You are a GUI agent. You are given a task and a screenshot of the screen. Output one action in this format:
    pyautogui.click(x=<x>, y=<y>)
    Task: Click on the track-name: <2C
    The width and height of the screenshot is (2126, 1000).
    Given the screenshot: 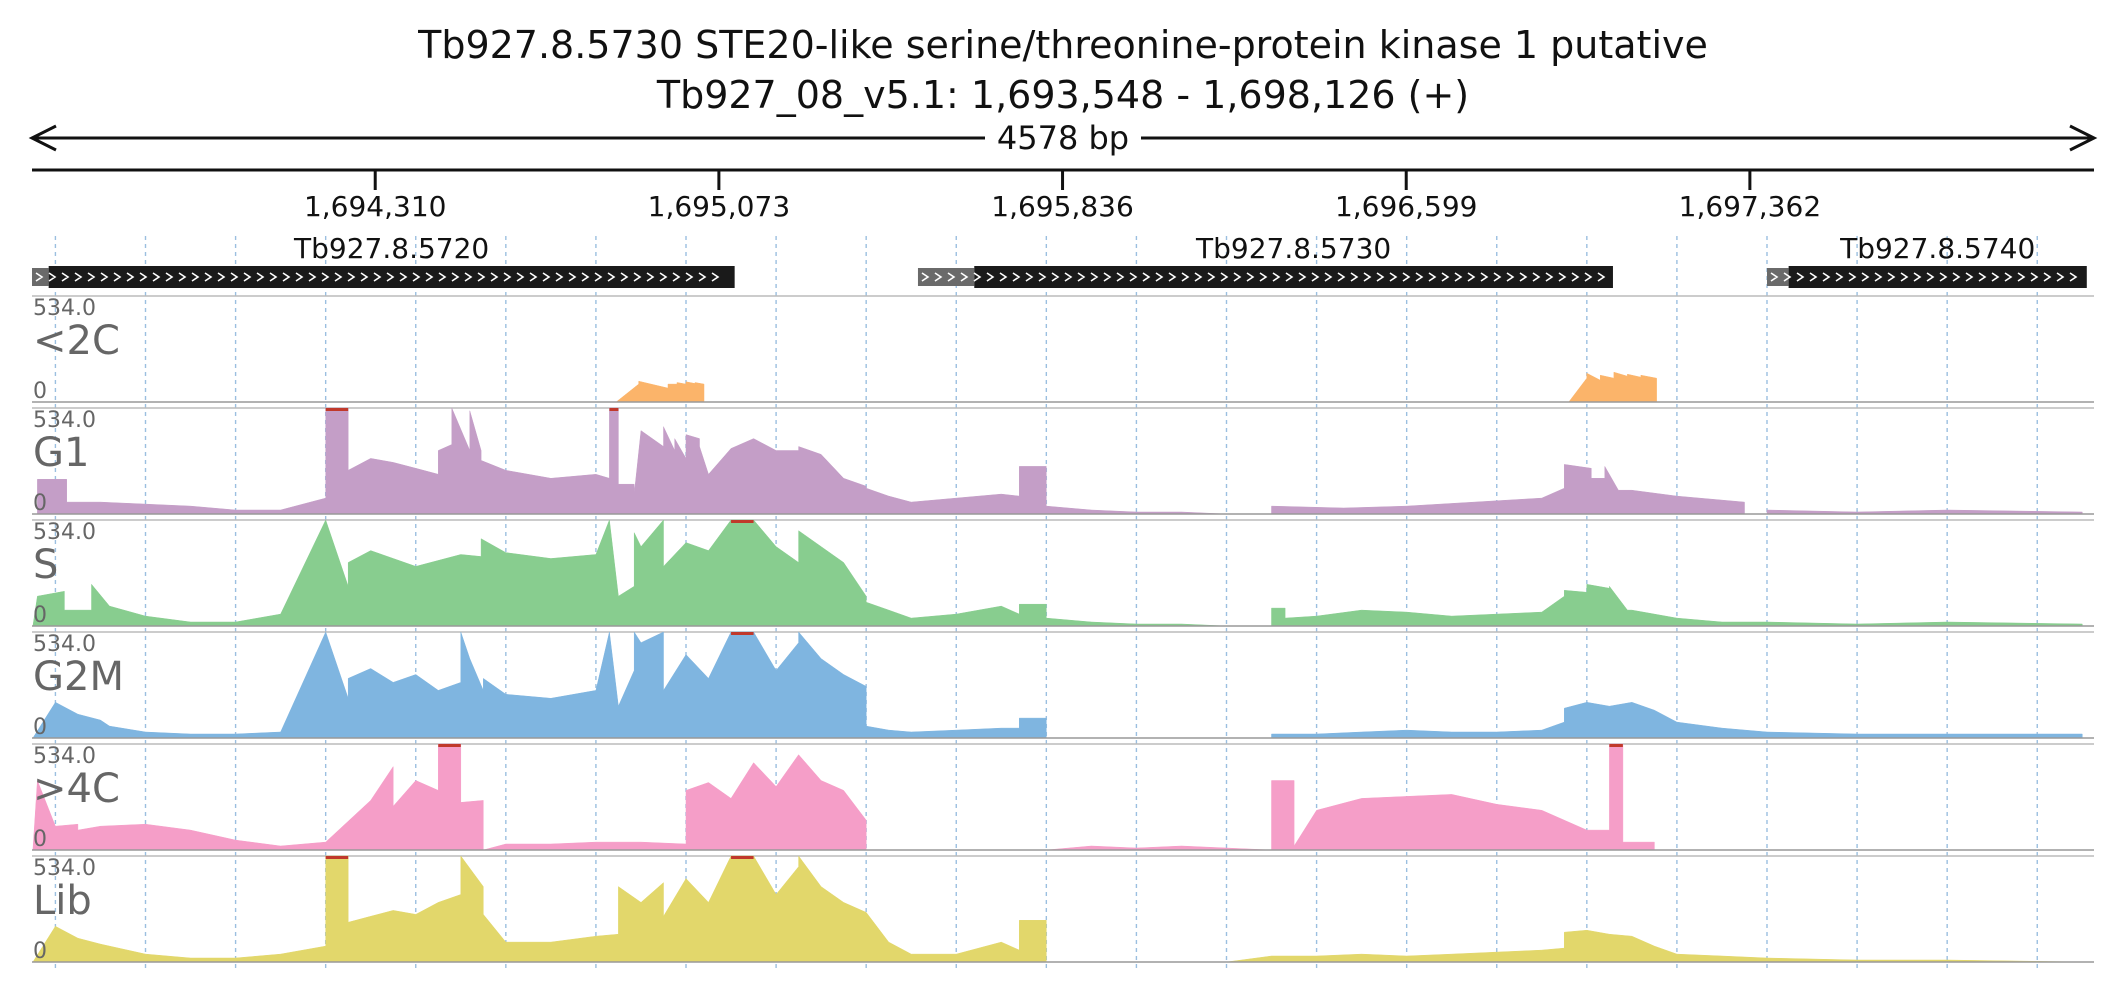 What is the action you would take?
    pyautogui.click(x=76, y=341)
    